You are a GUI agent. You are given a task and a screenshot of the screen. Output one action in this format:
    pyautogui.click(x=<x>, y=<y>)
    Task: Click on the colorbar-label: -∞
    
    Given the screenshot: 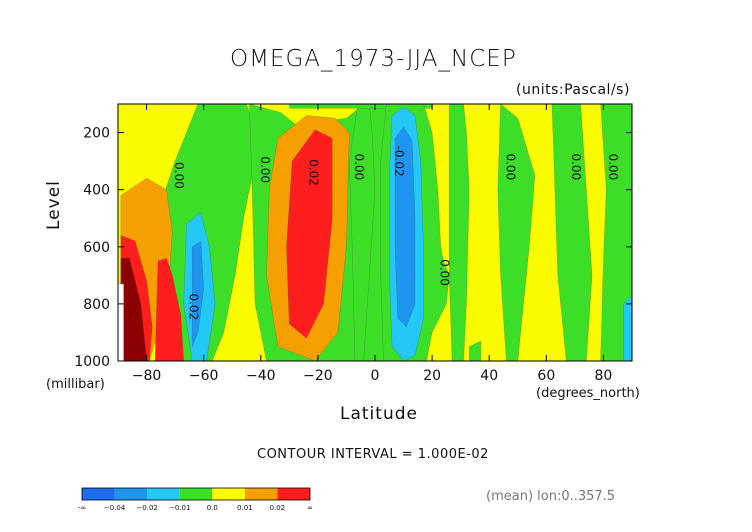 What is the action you would take?
    pyautogui.click(x=82, y=508)
    